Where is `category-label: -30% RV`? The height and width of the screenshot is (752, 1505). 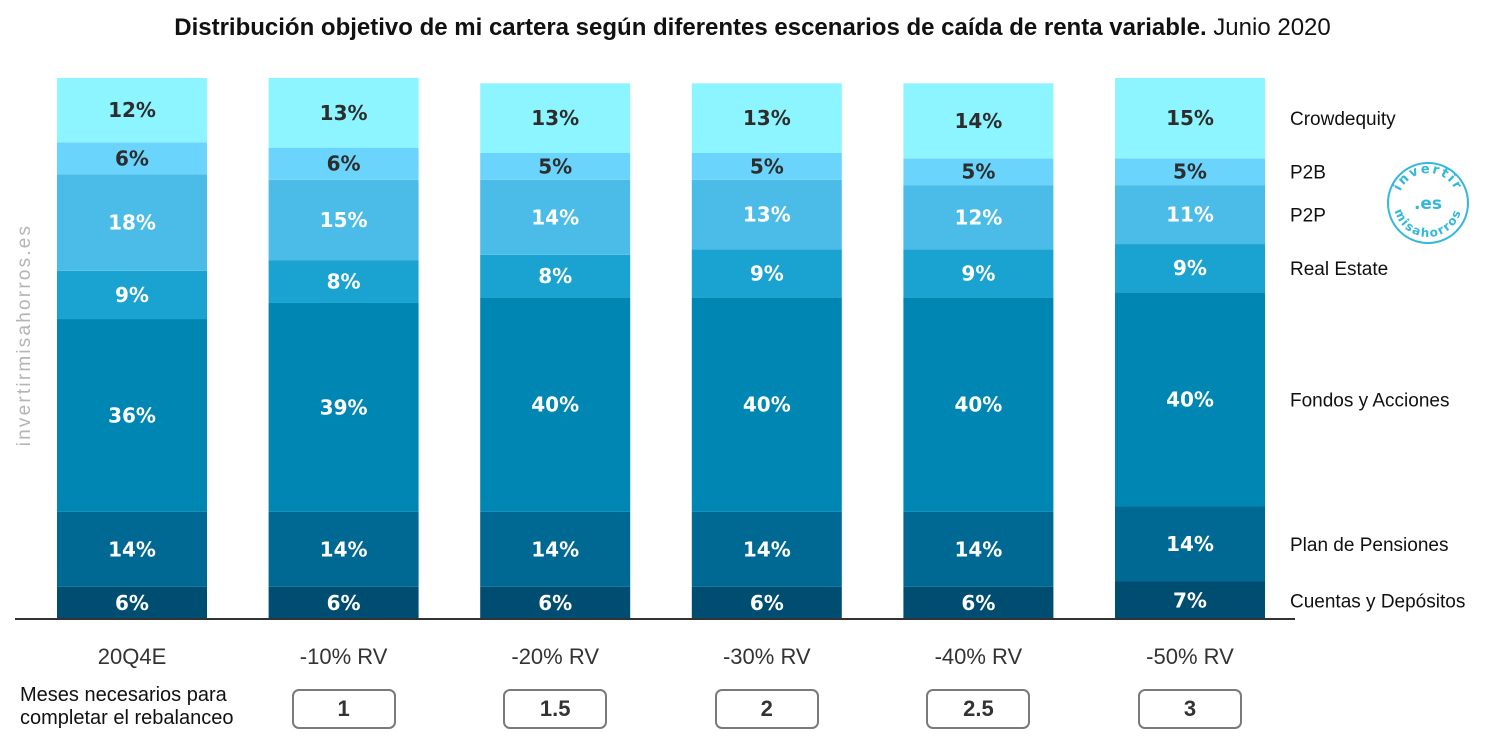
category-label: -30% RV is located at coordinates (767, 656).